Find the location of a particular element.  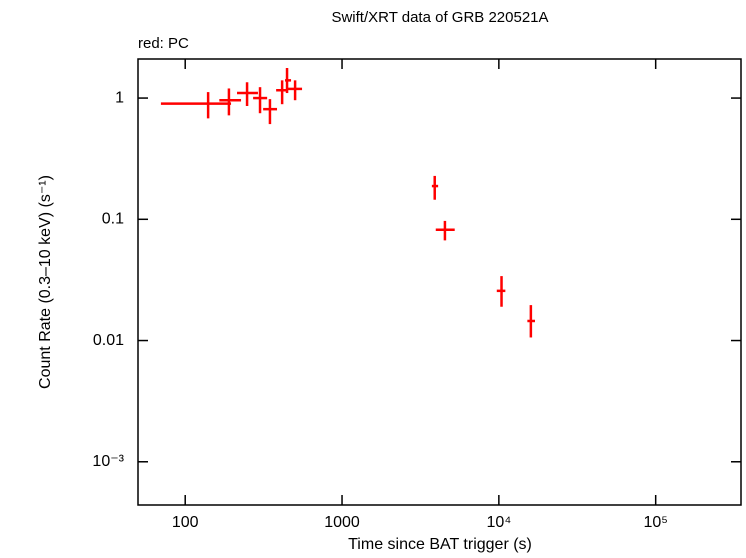

x-tick-label: 10⁵ is located at coordinates (655, 522).